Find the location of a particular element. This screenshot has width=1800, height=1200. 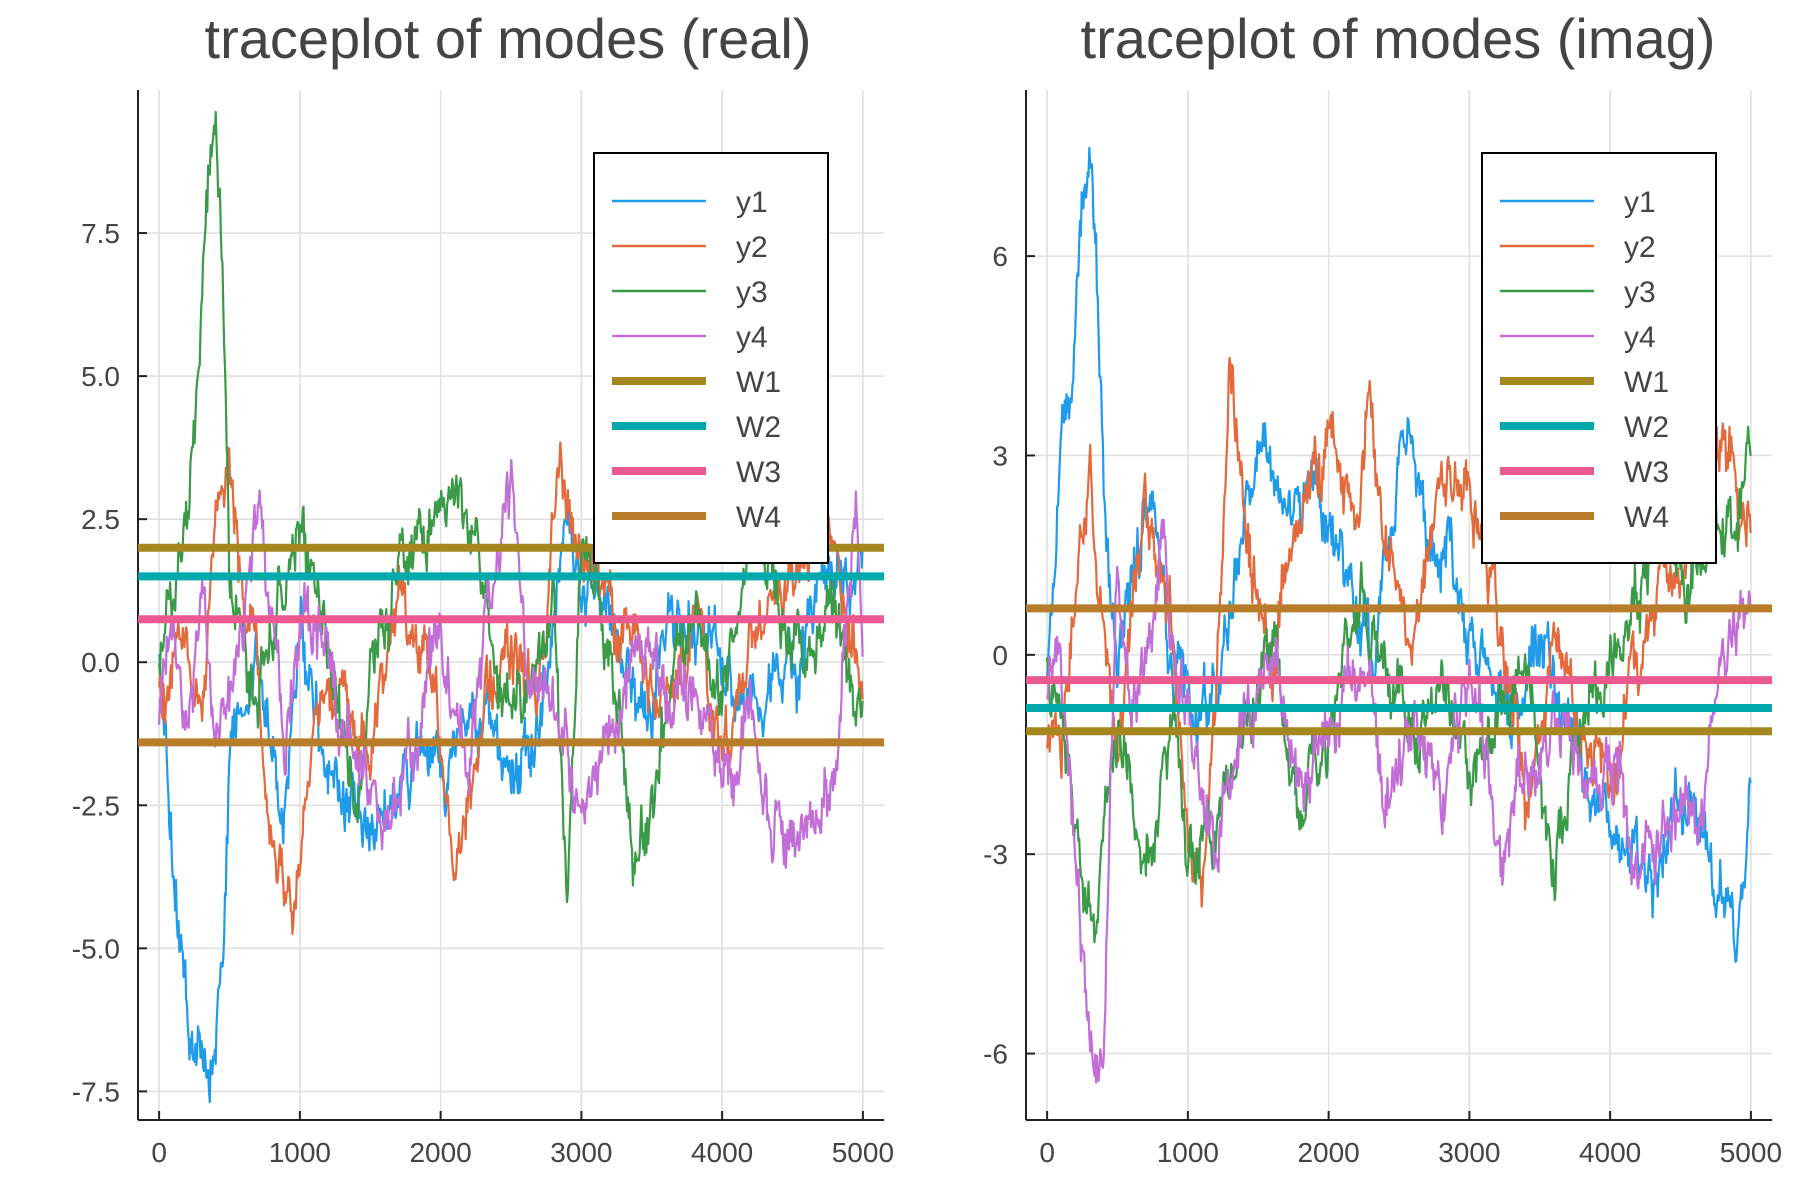

y-tick-label: -7.5 is located at coordinates (96, 1091).